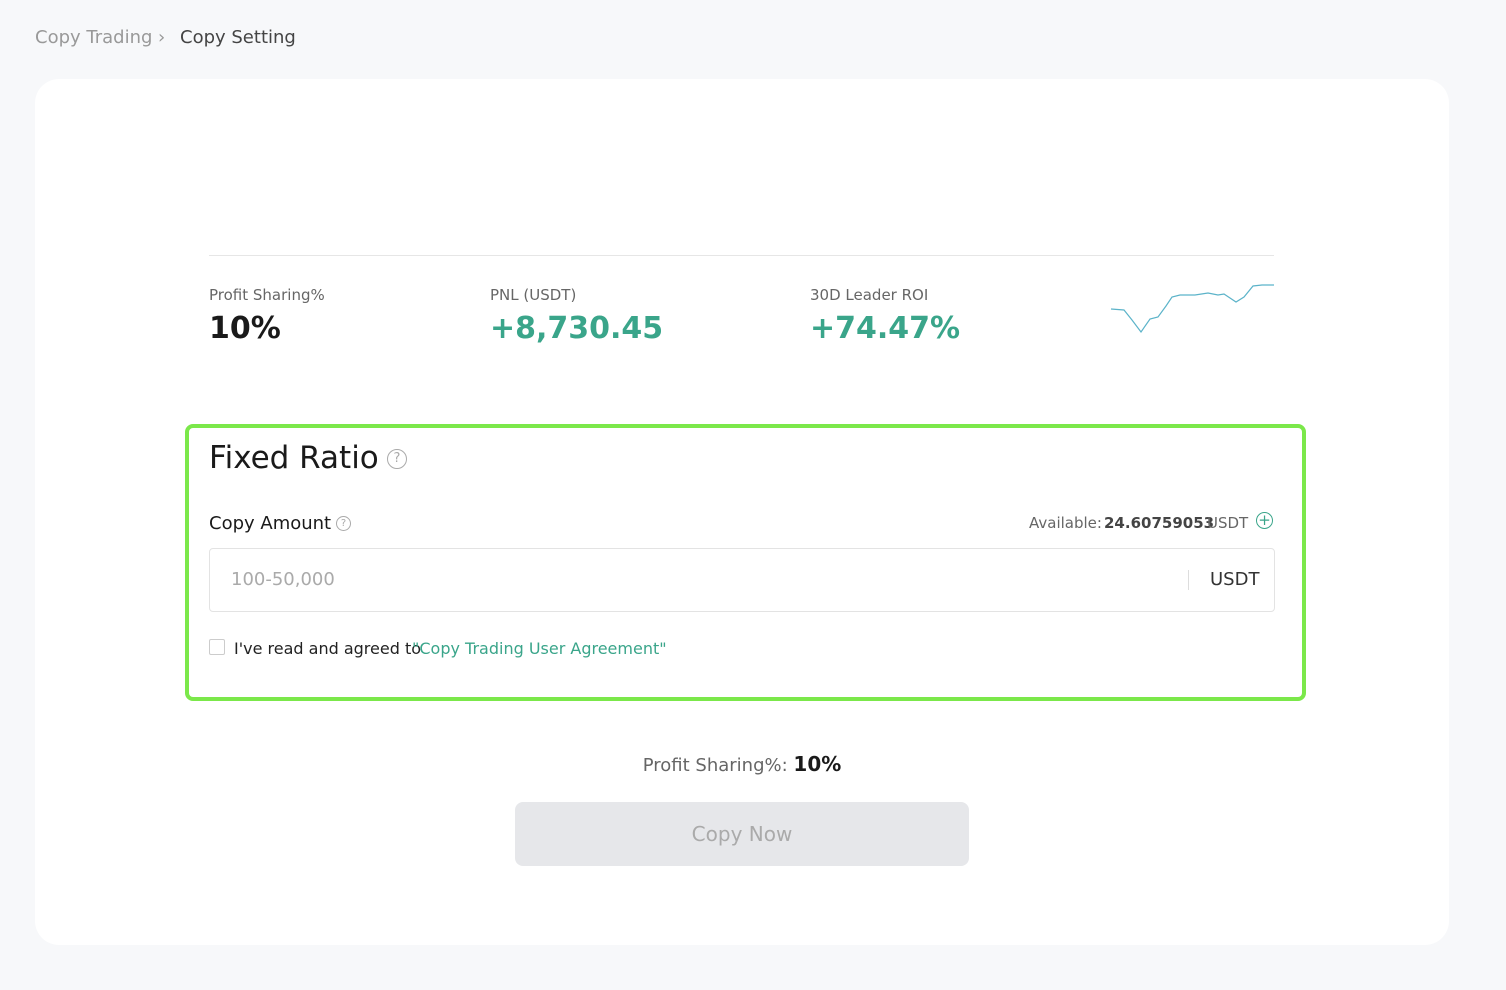 Image resolution: width=1506 pixels, height=990 pixels. Describe the element at coordinates (817, 764) in the screenshot. I see `summary-value: 10%` at that location.